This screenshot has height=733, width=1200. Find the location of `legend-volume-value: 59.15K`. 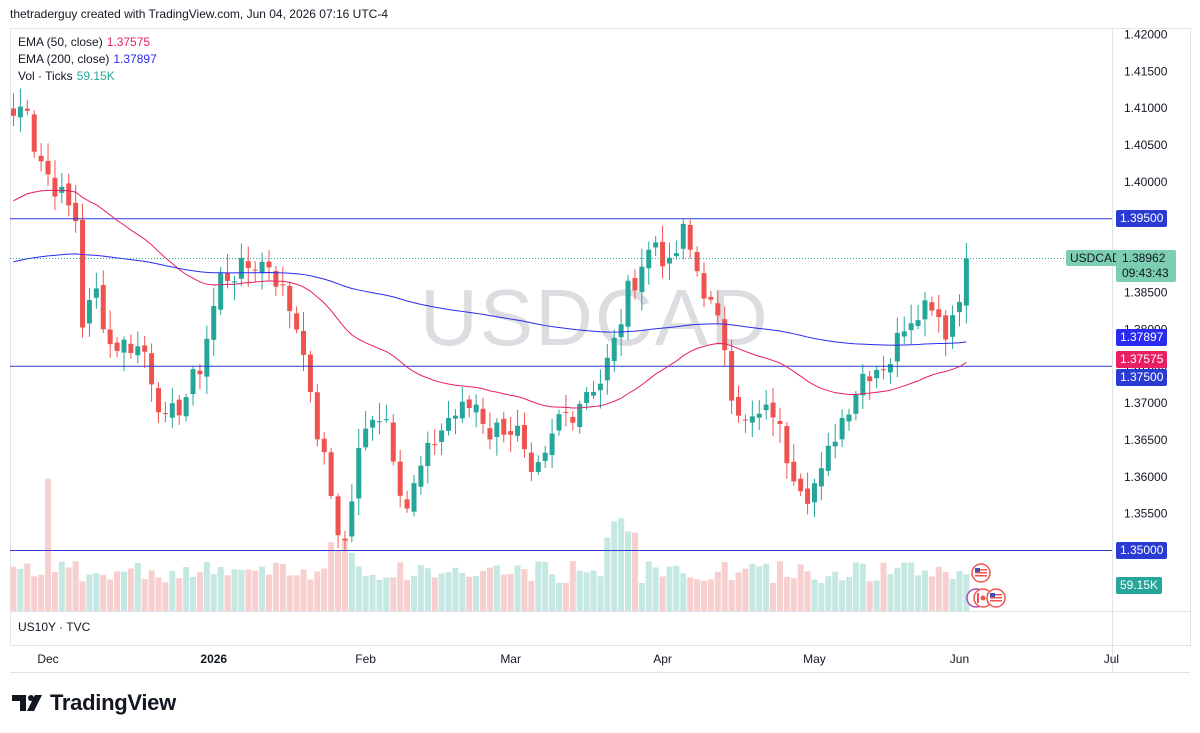

legend-volume-value: 59.15K is located at coordinates (95, 76).